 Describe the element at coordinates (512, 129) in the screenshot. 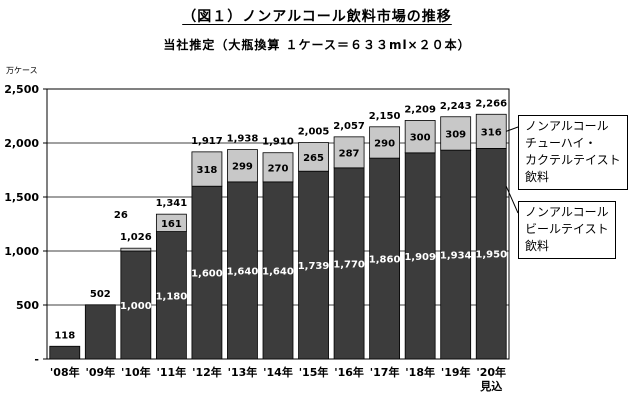

I see `legend-leader-chuhai` at that location.